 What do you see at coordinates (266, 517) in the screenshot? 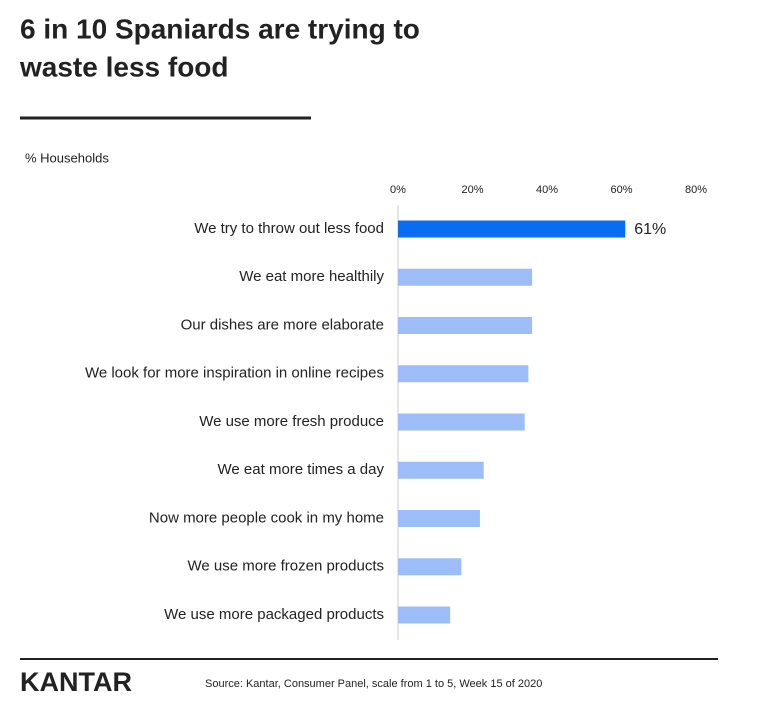
I see `y-tick-label: Now more people cook in my home` at bounding box center [266, 517].